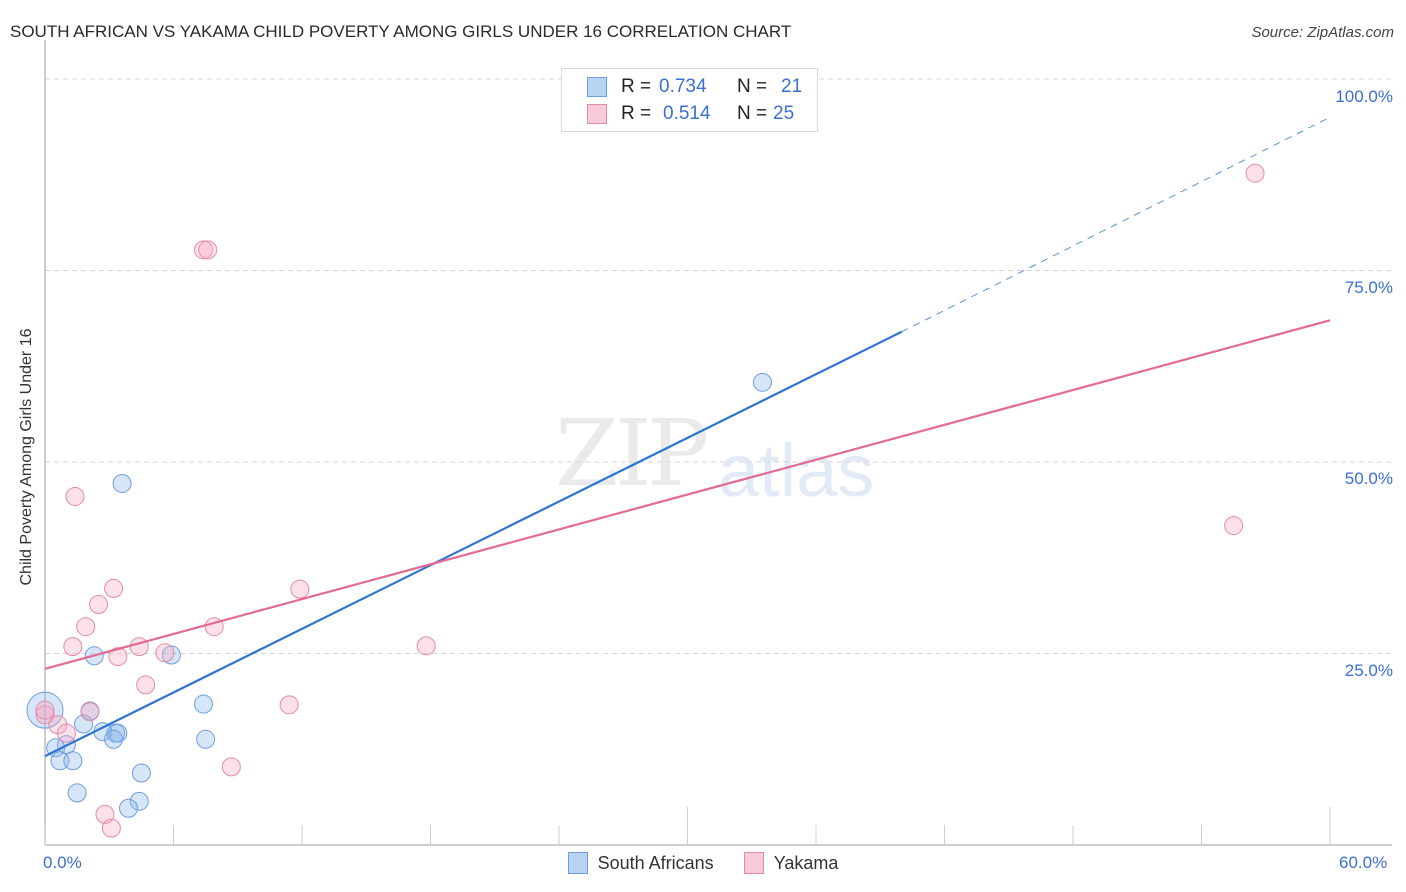 This screenshot has height=892, width=1406. I want to click on y-axis-label: Child Poverty Among Girls Under 16, so click(26, 457).